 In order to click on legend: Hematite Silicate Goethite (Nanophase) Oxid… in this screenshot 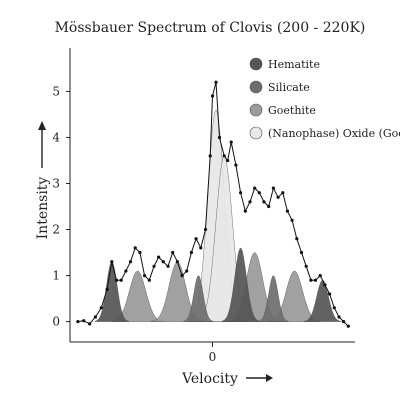, I will do `click(324, 98)`.